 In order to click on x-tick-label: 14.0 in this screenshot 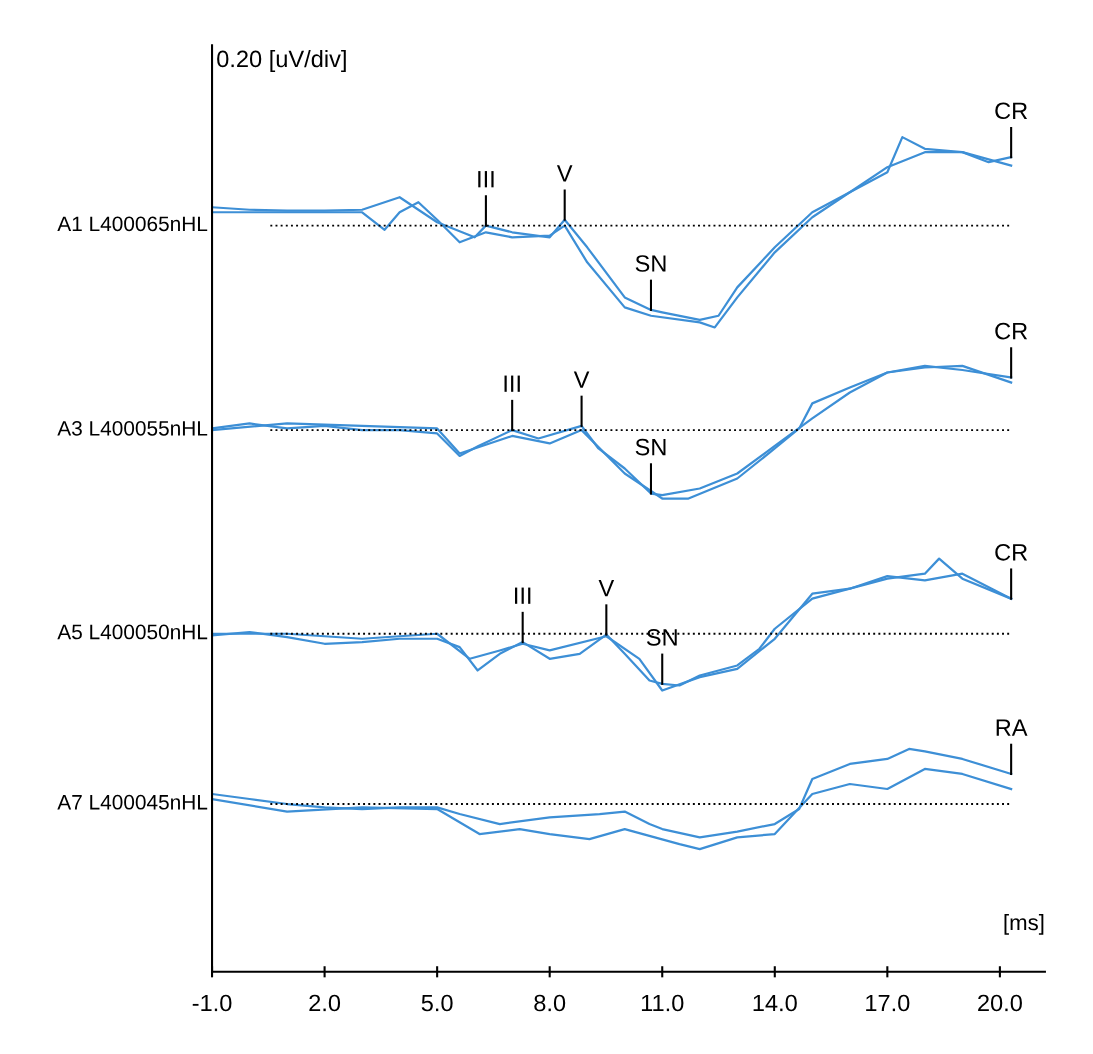, I will do `click(775, 1003)`.